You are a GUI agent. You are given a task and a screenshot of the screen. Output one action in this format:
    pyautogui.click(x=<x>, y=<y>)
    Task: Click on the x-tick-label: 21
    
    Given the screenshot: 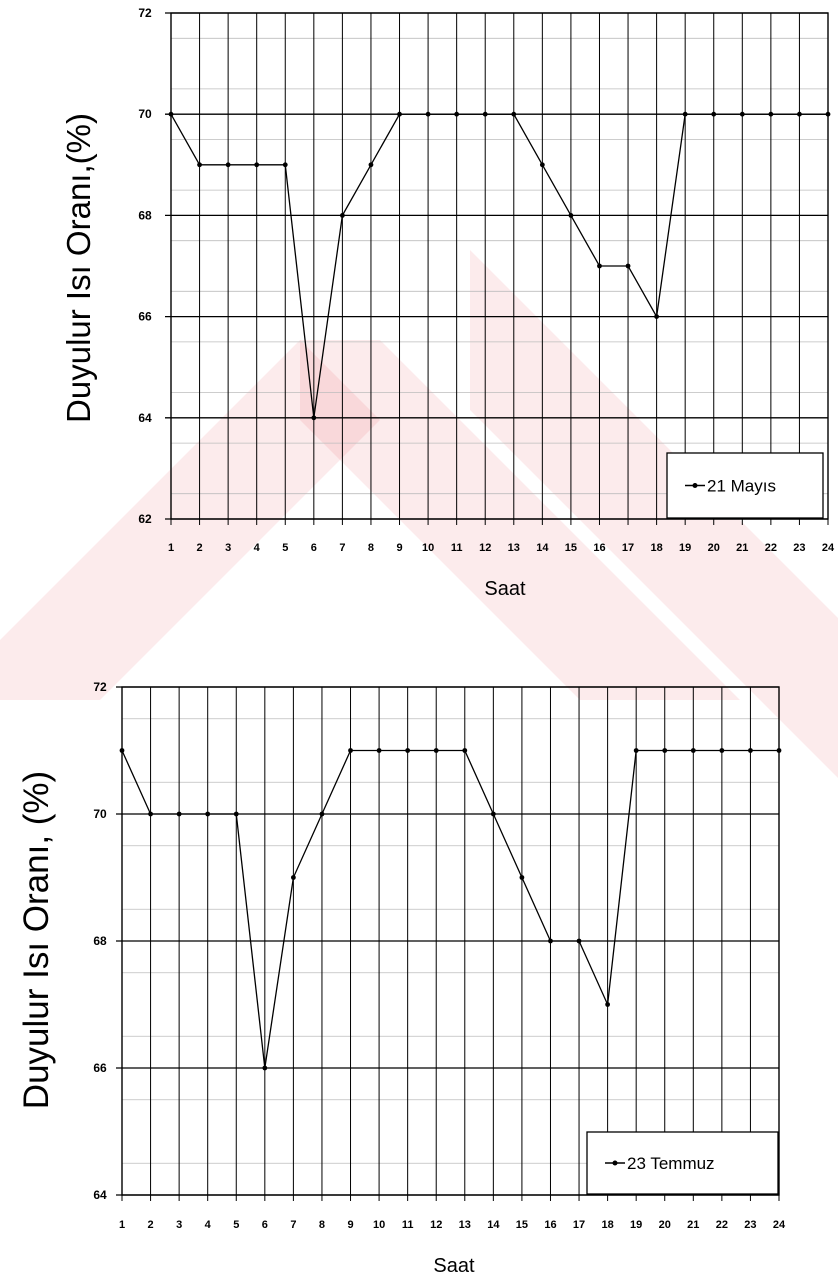 What is the action you would take?
    pyautogui.click(x=742, y=548)
    